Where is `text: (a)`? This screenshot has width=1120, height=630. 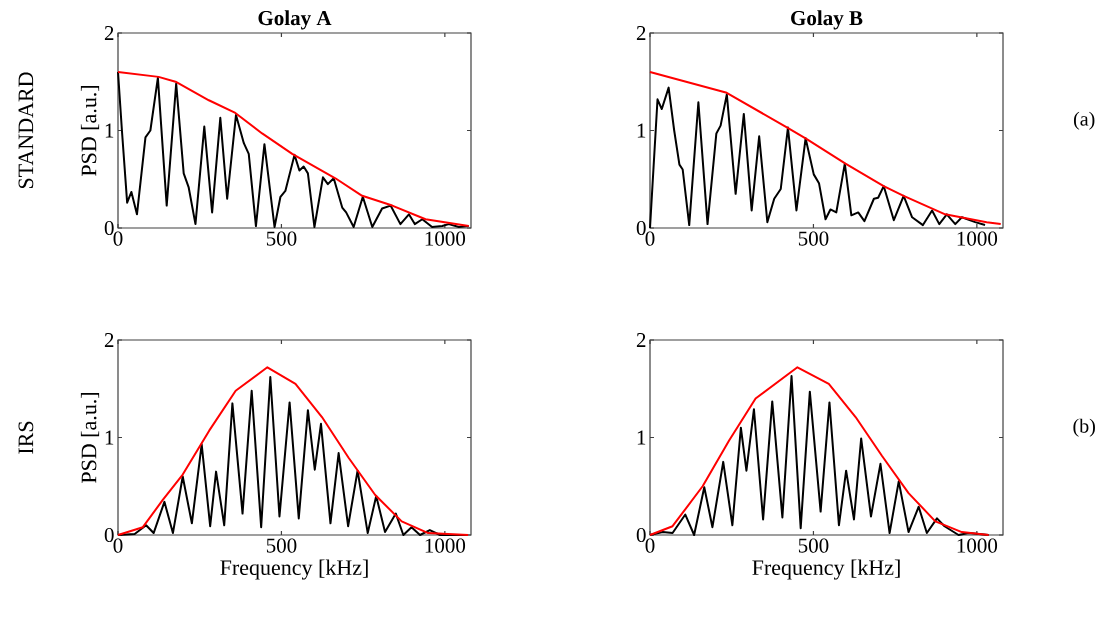
text: (a) is located at coordinates (1084, 120).